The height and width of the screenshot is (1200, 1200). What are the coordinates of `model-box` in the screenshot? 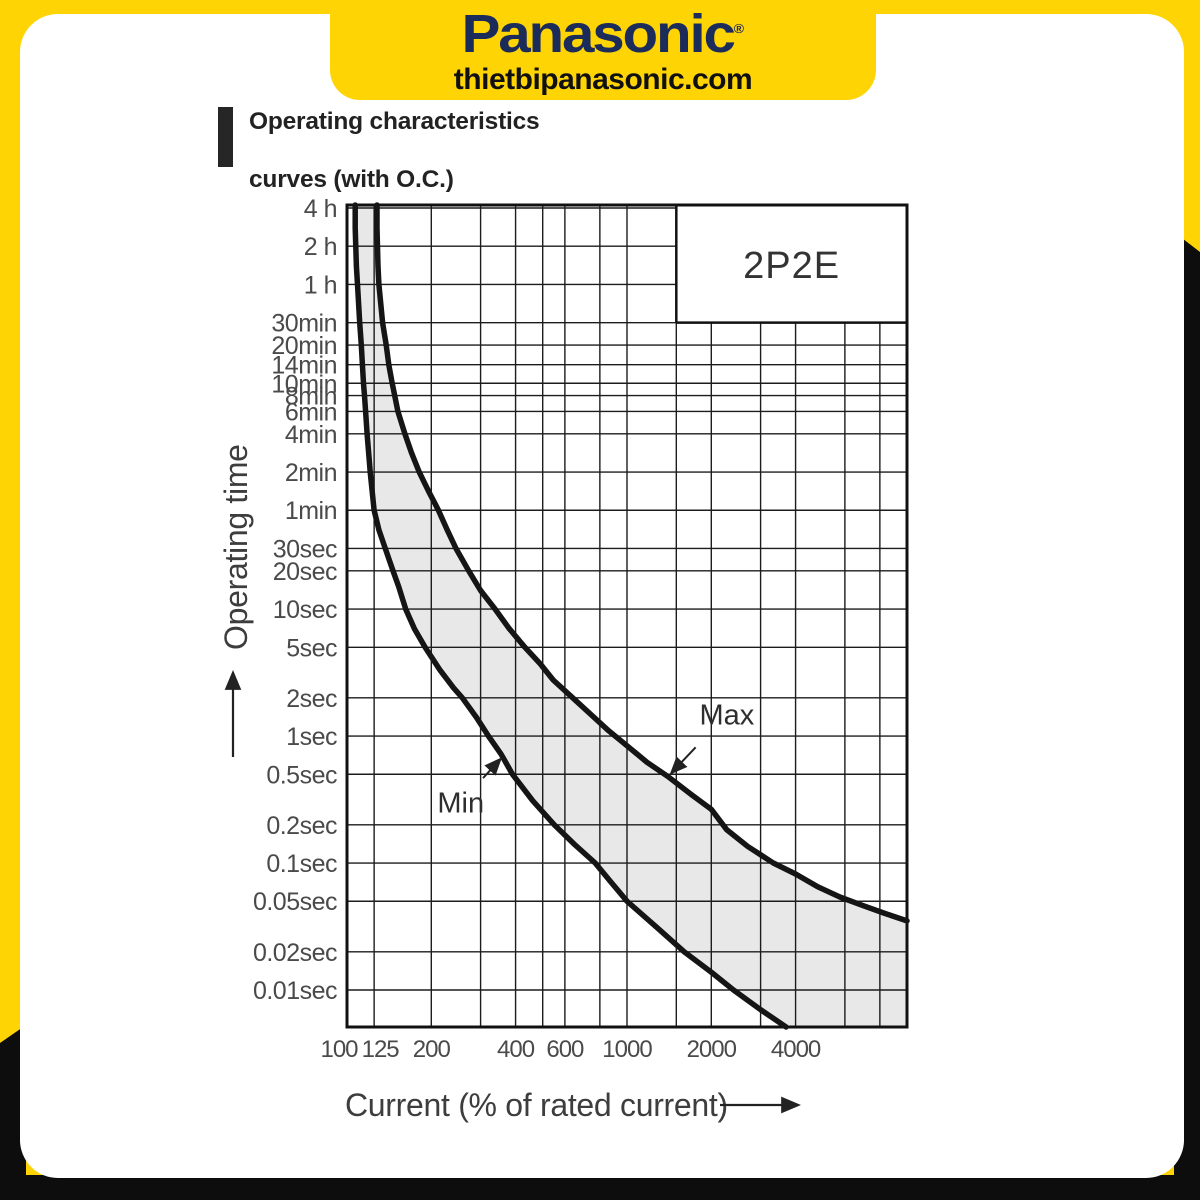 It's located at (791, 264).